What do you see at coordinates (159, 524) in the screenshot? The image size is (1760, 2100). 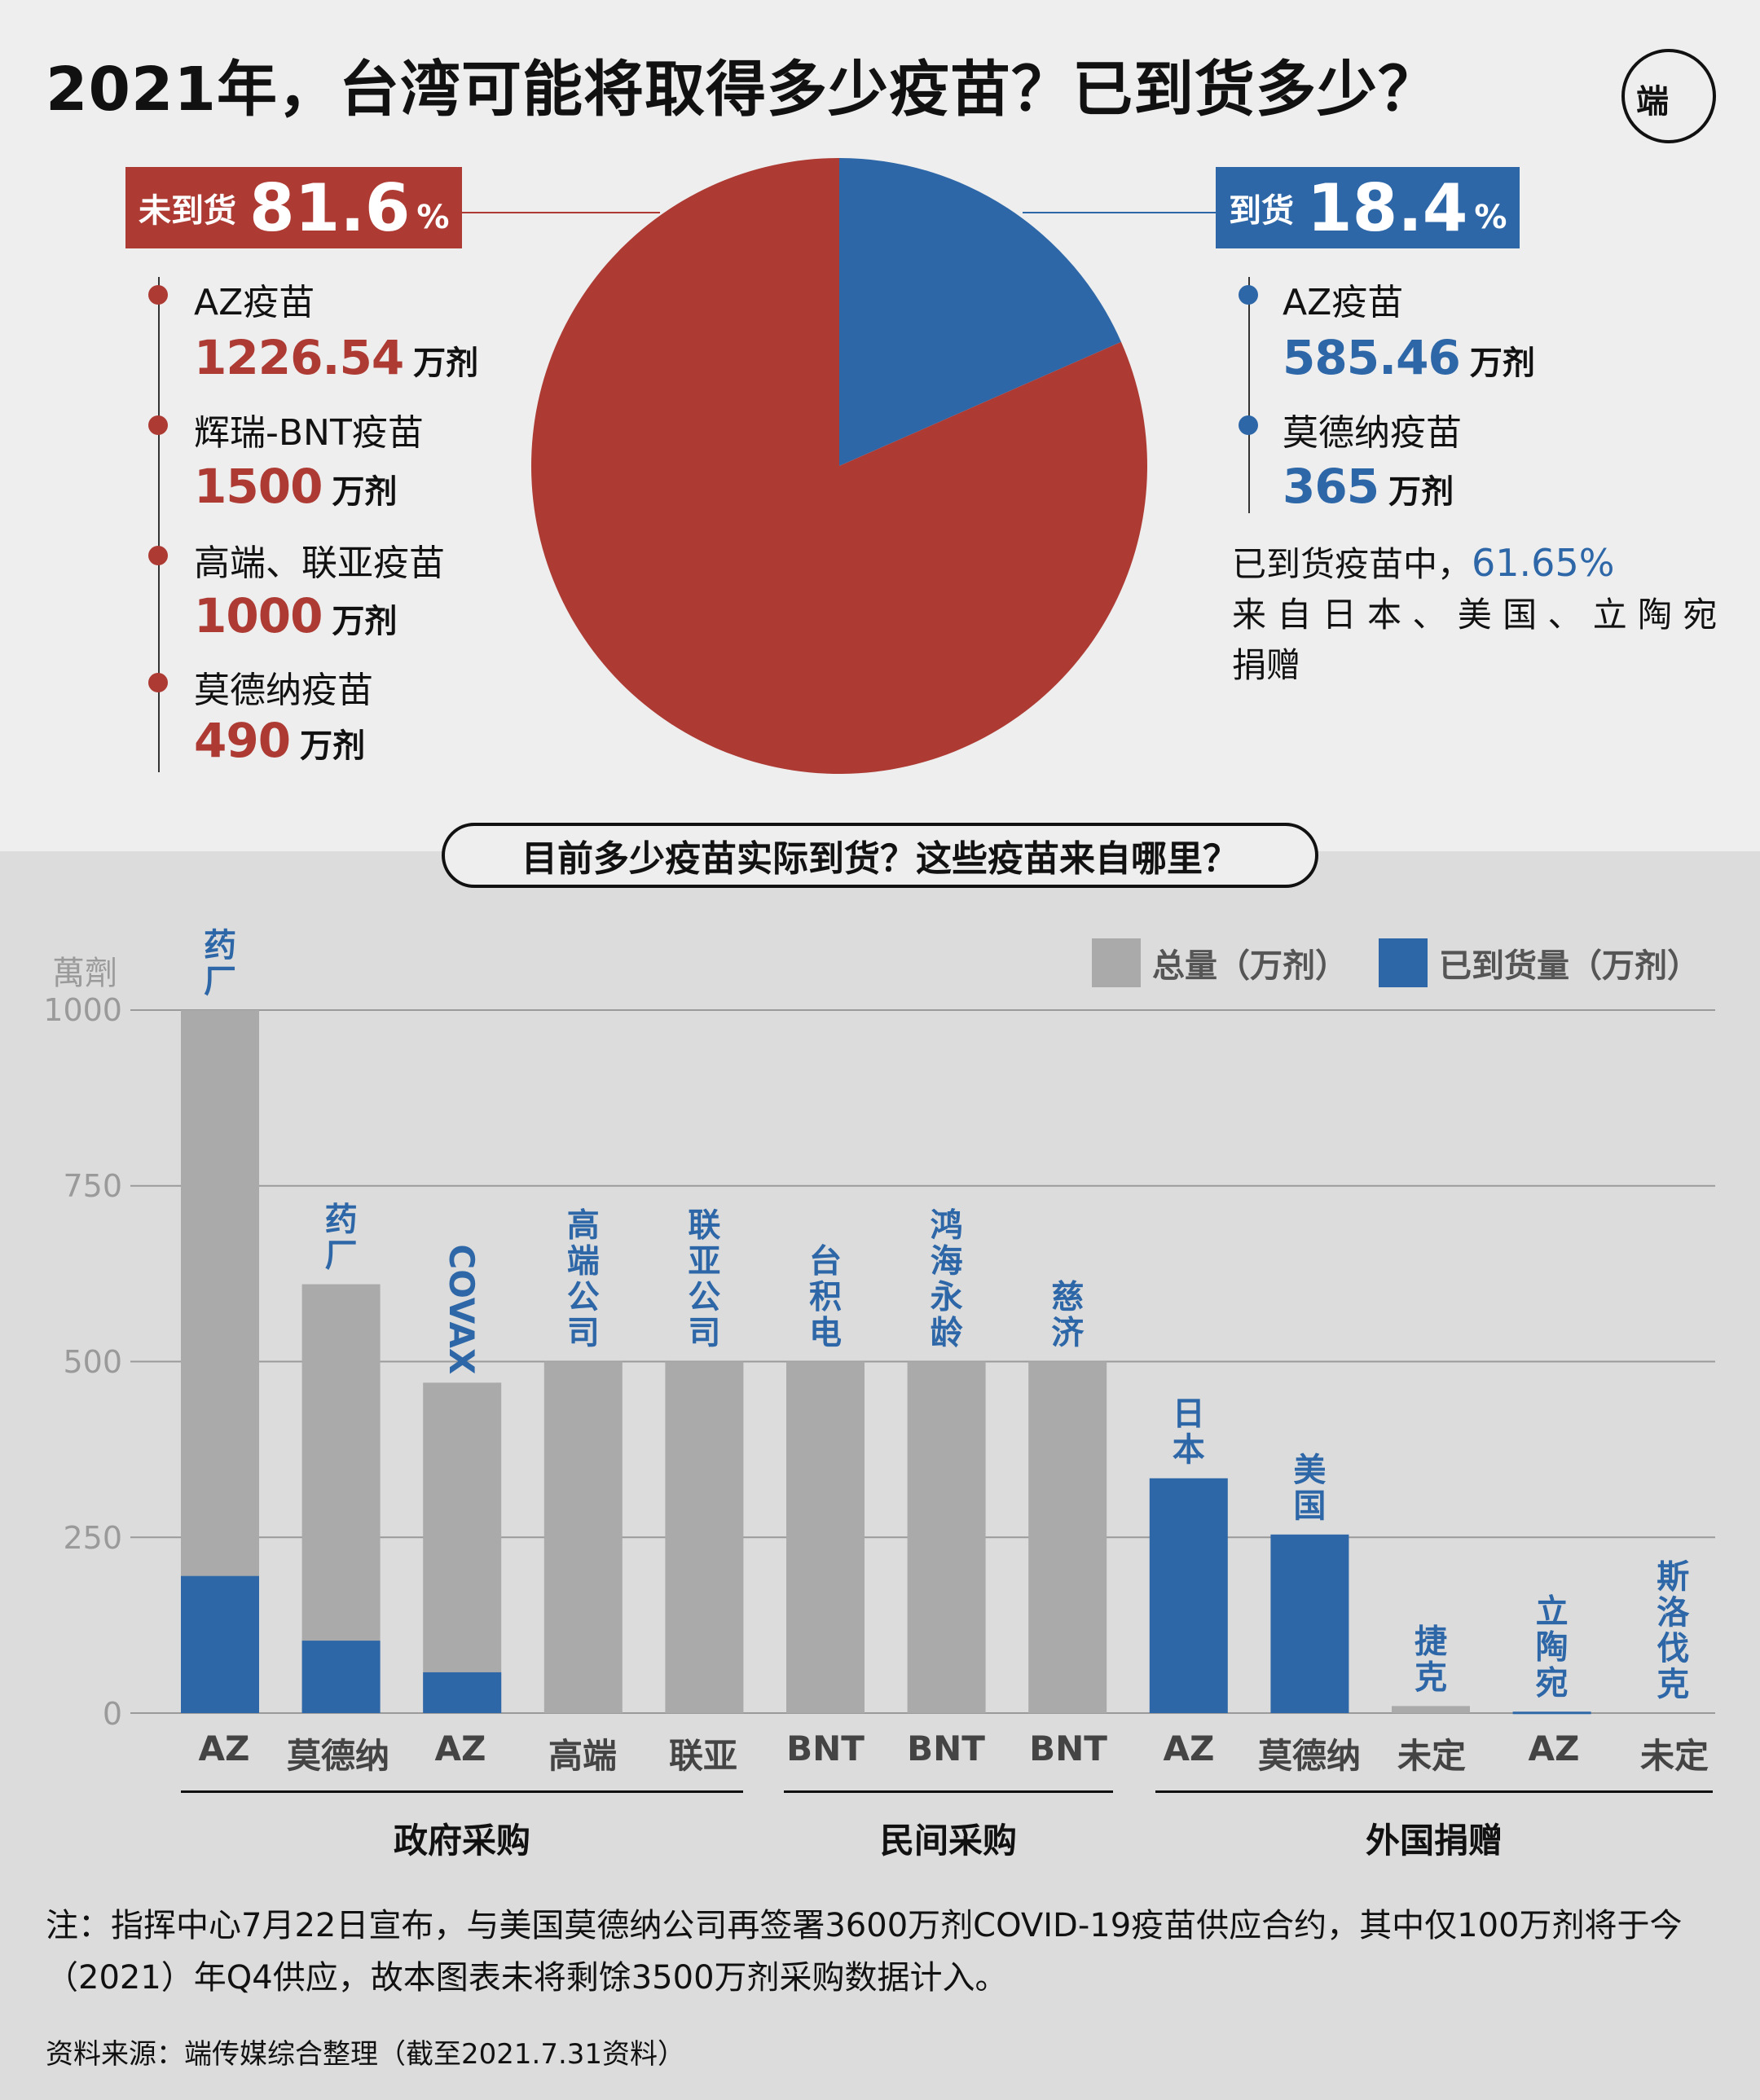 I see `left-list-line` at bounding box center [159, 524].